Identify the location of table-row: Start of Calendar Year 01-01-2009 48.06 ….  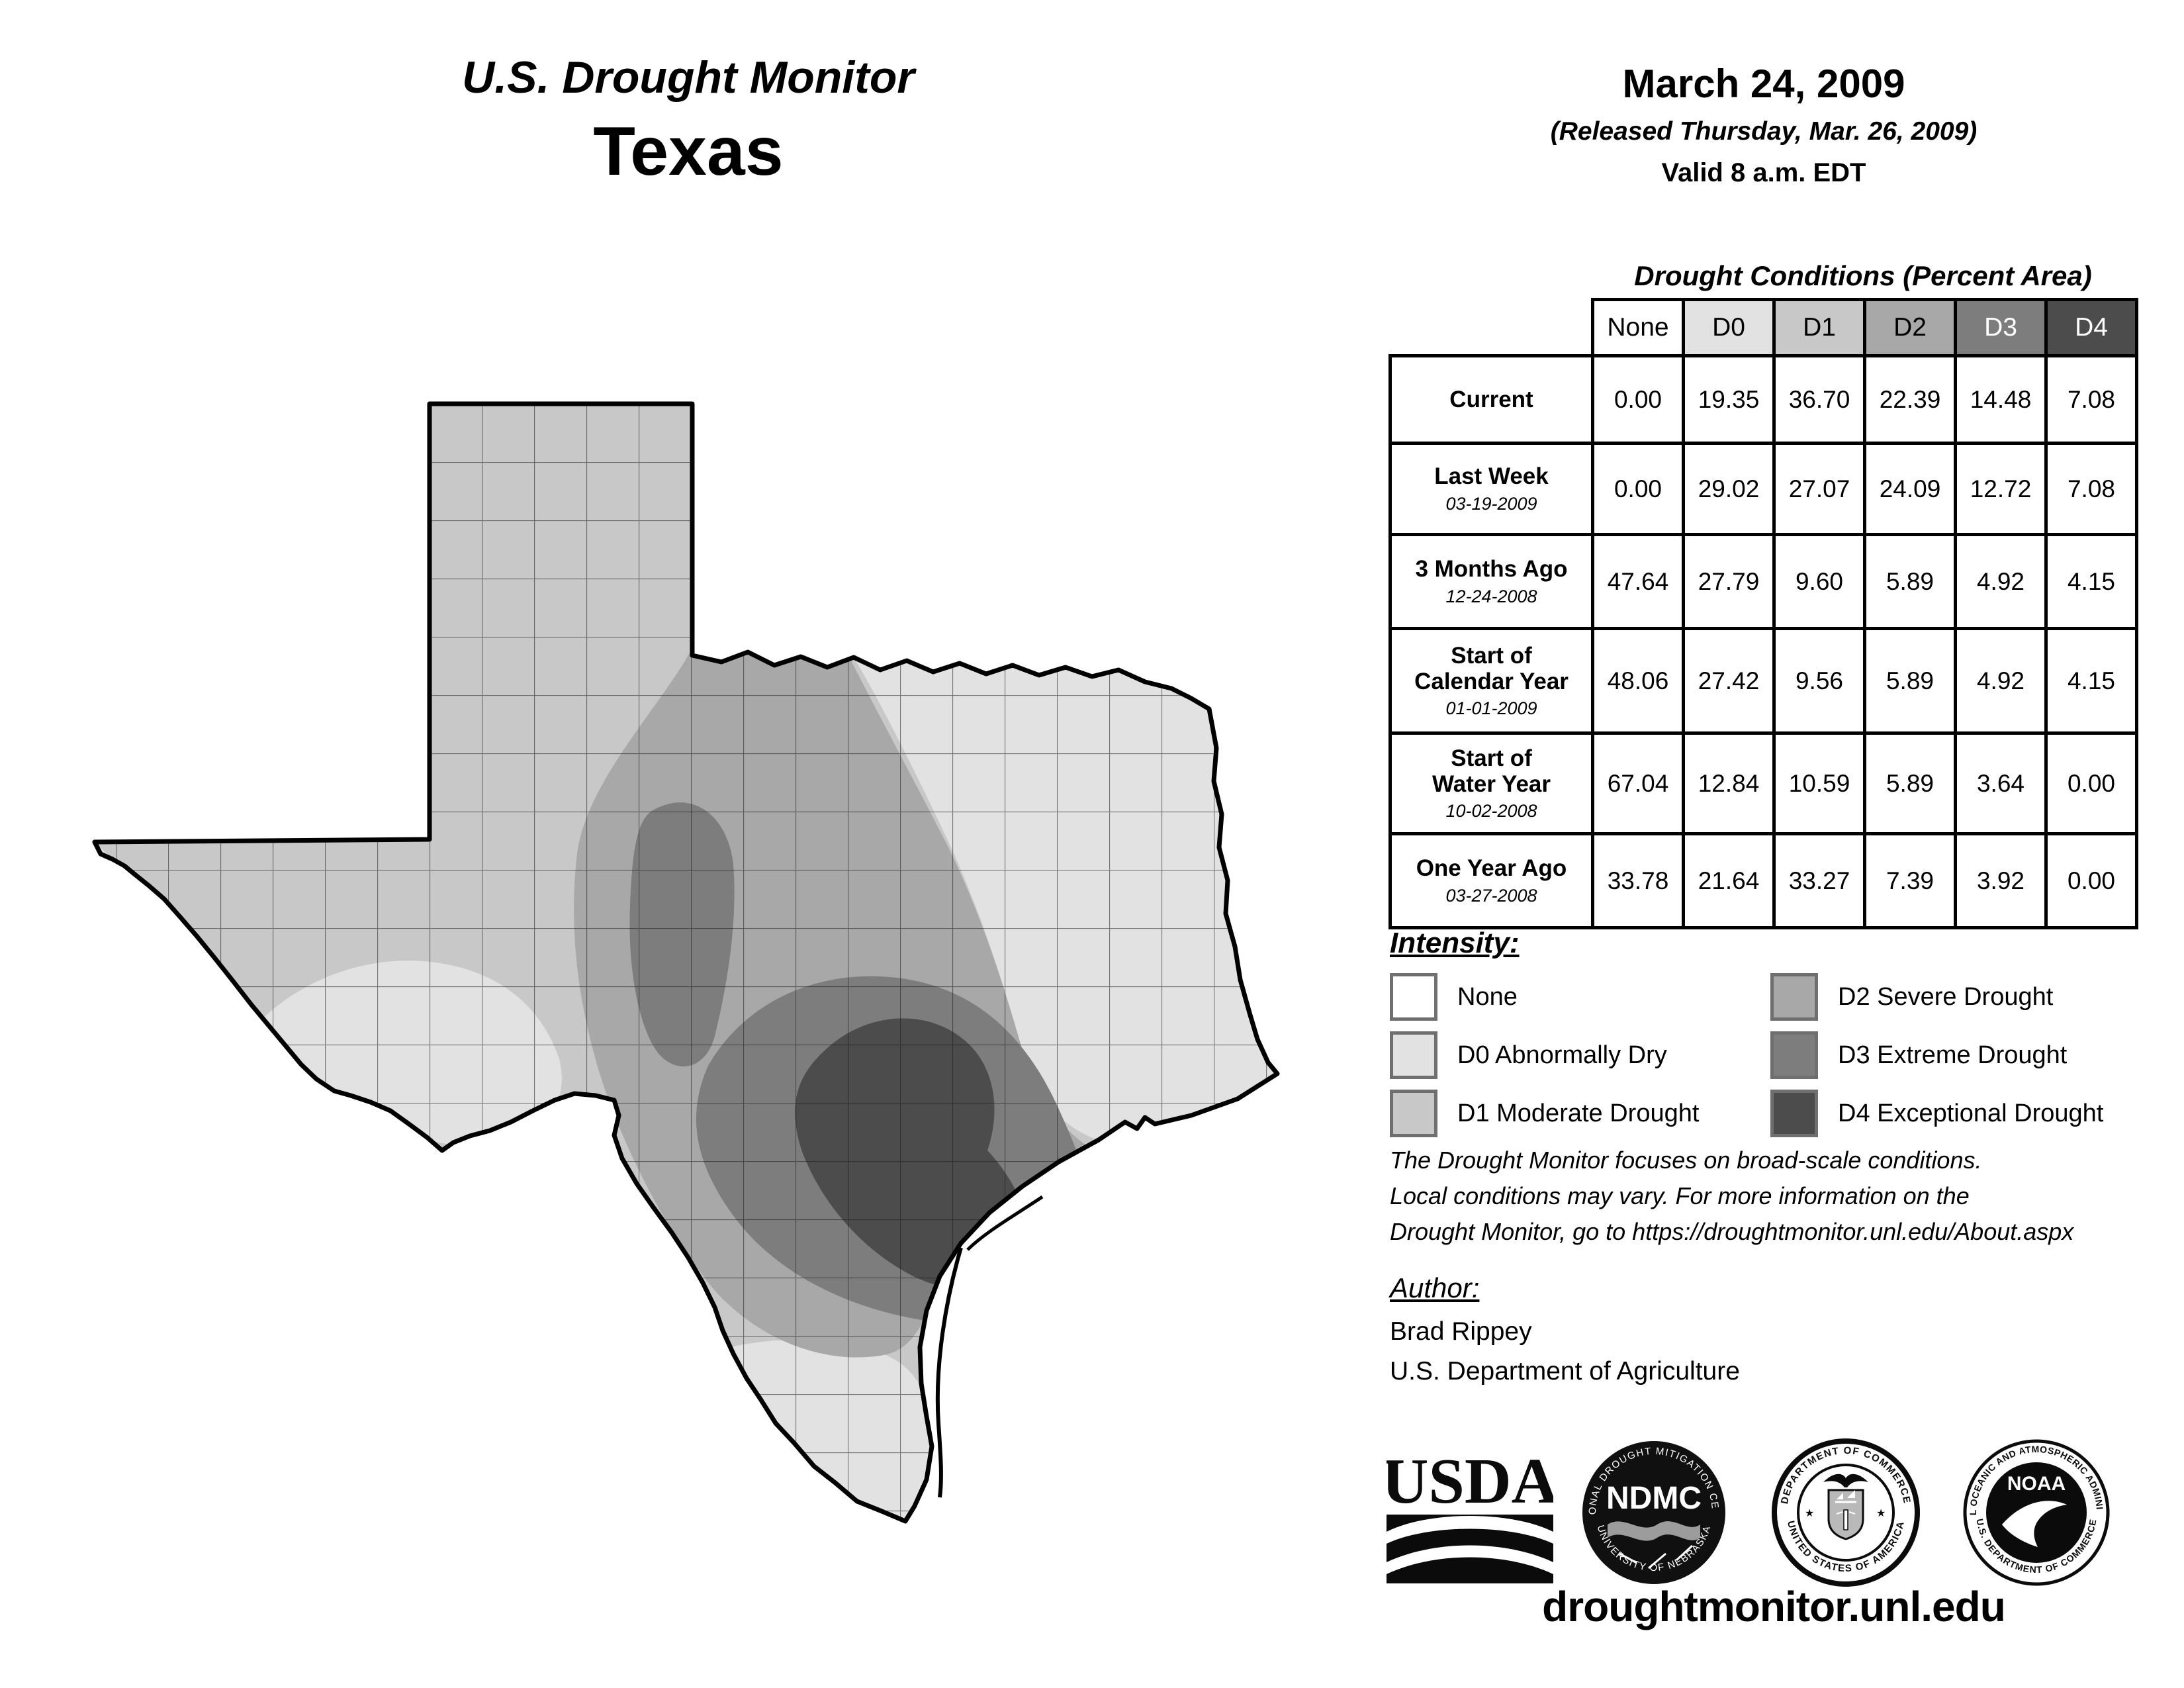
(1763, 681).